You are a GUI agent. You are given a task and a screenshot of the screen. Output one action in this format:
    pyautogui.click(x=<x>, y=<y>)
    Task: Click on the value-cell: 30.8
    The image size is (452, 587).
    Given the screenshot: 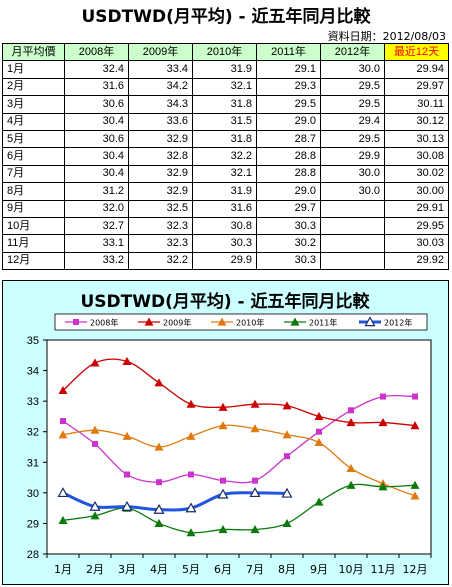 What is the action you would take?
    pyautogui.click(x=224, y=226)
    